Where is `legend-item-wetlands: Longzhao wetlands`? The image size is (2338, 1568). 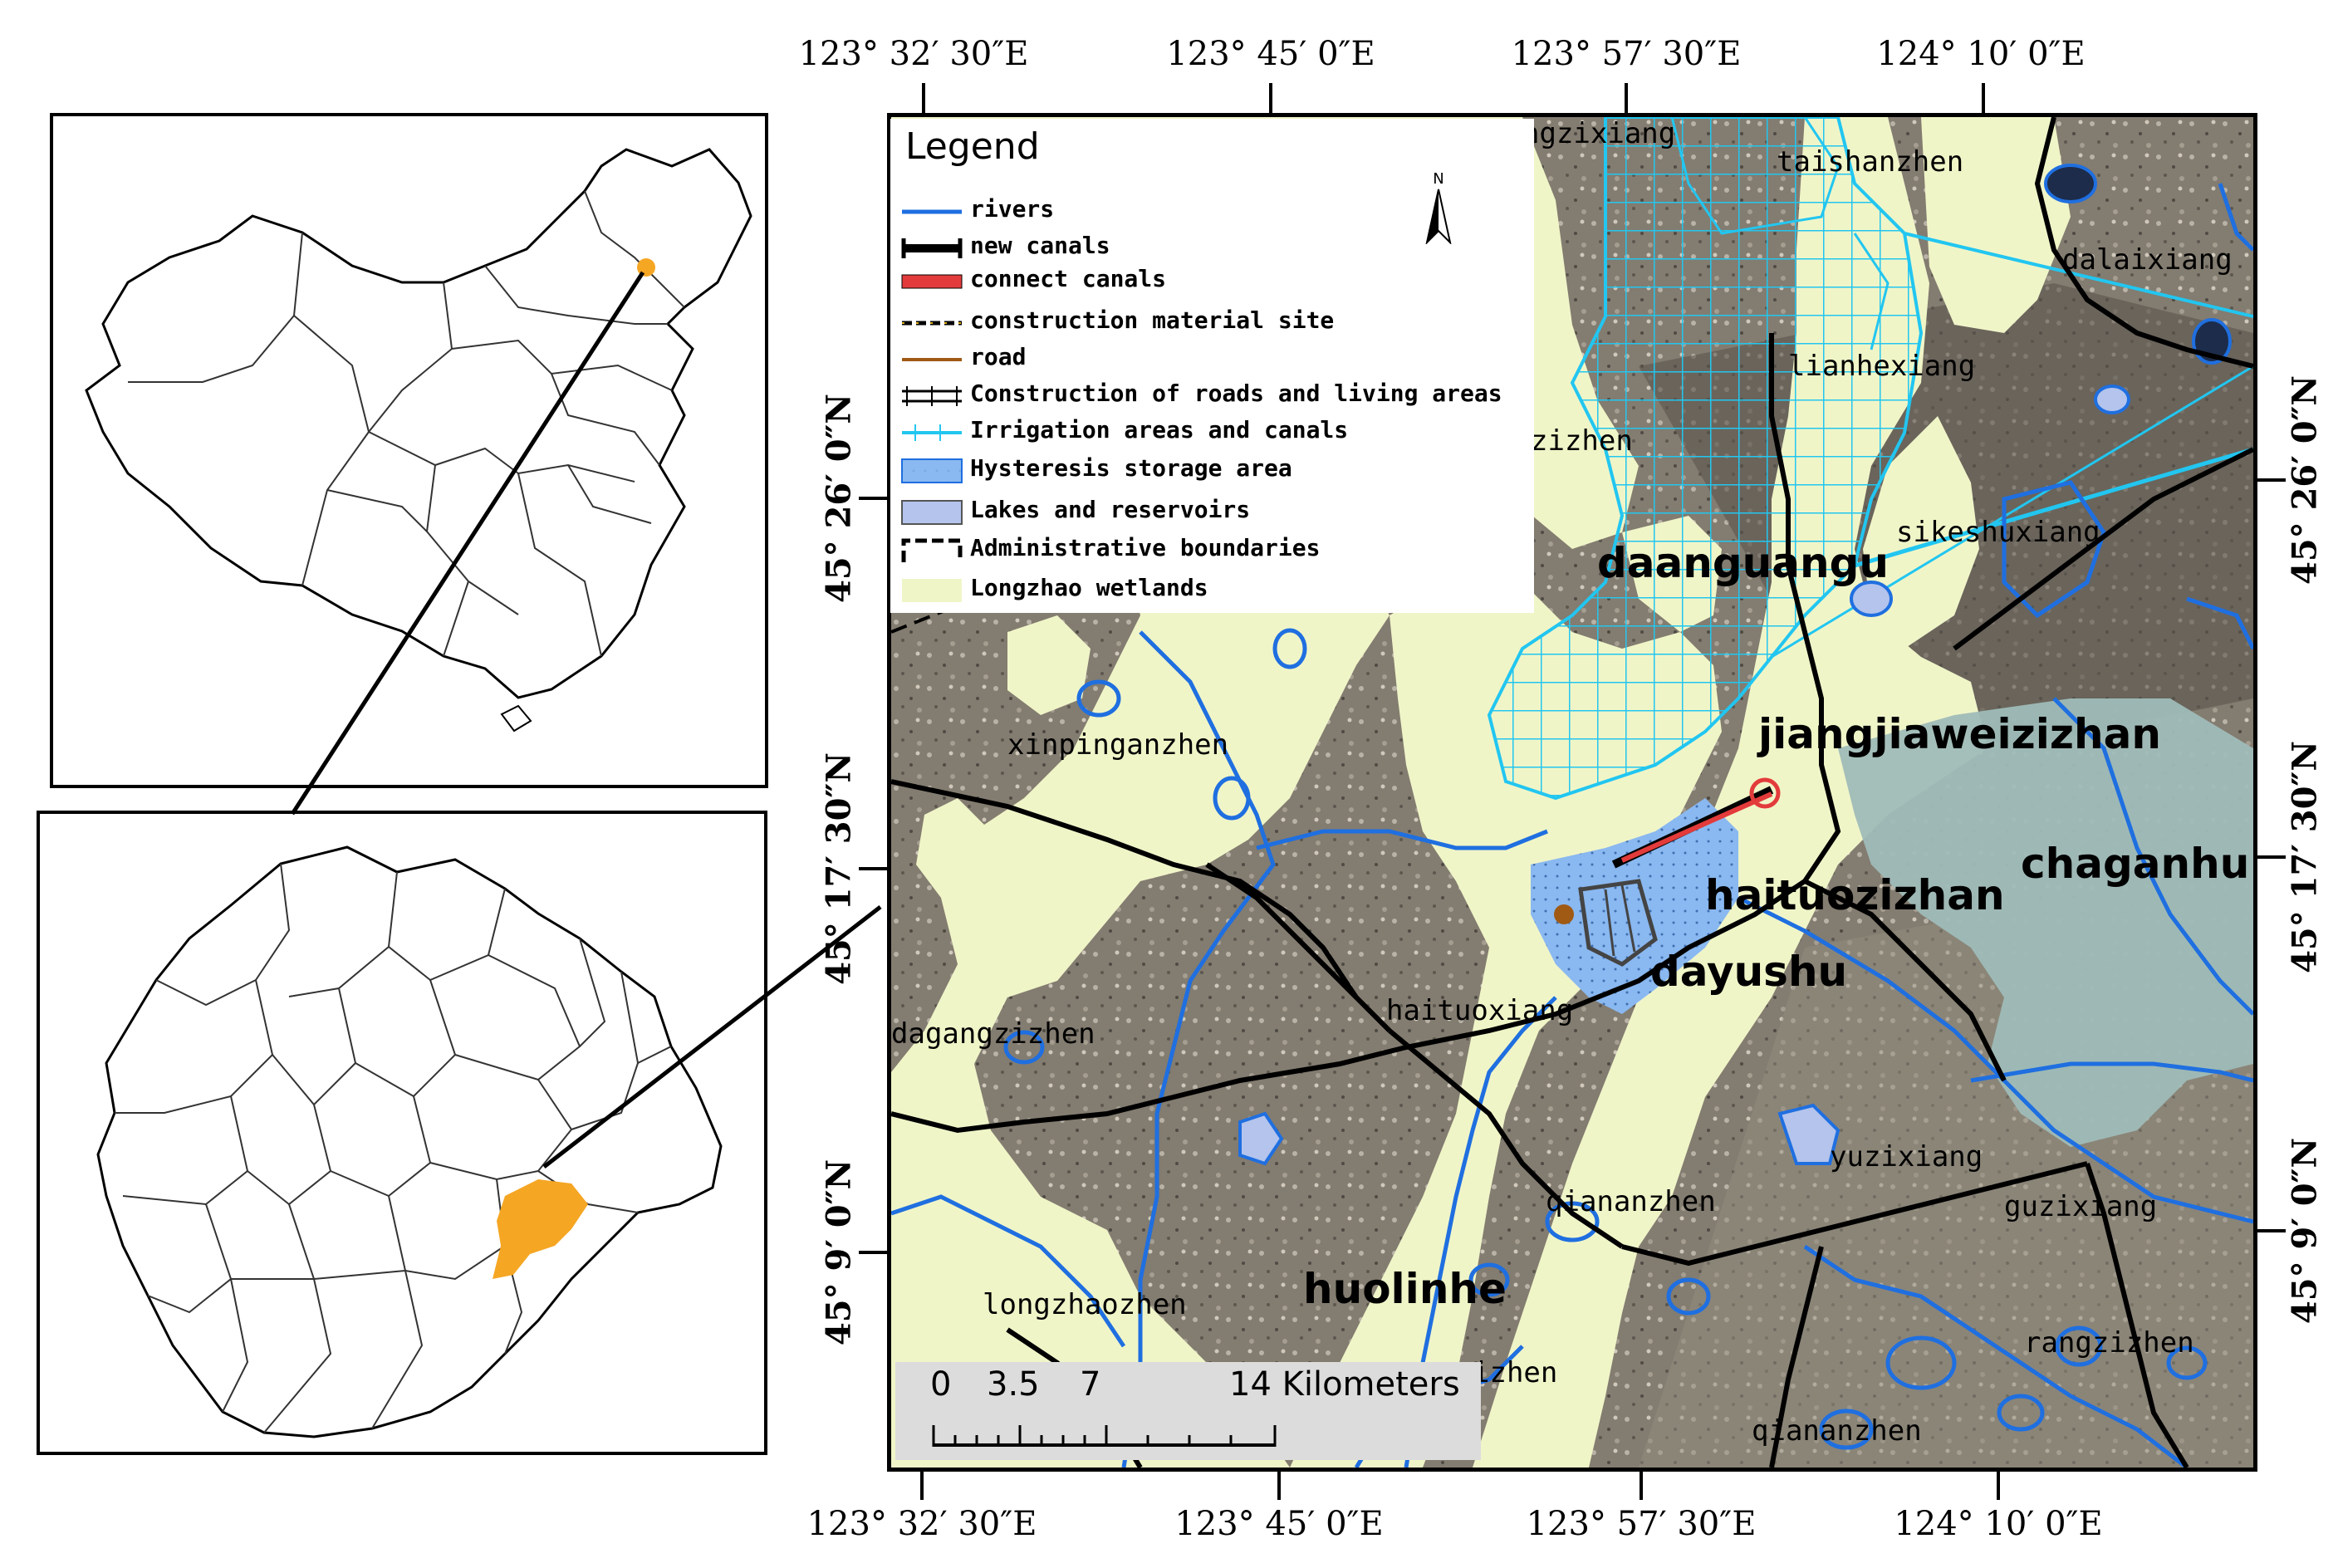 legend-item-wetlands: Longzhao wetlands is located at coordinates (1214, 590).